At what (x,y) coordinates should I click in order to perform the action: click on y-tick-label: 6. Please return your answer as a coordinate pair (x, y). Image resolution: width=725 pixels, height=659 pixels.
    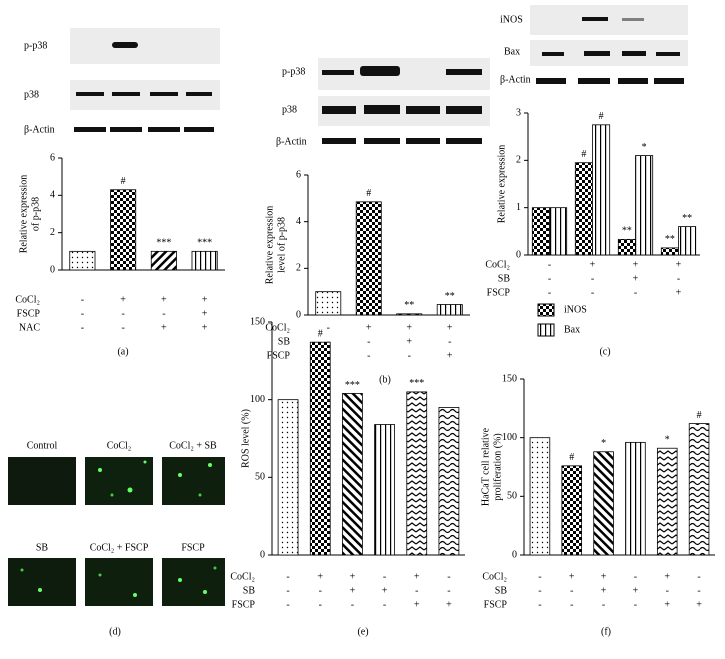
    Looking at the image, I should click on (52, 157).